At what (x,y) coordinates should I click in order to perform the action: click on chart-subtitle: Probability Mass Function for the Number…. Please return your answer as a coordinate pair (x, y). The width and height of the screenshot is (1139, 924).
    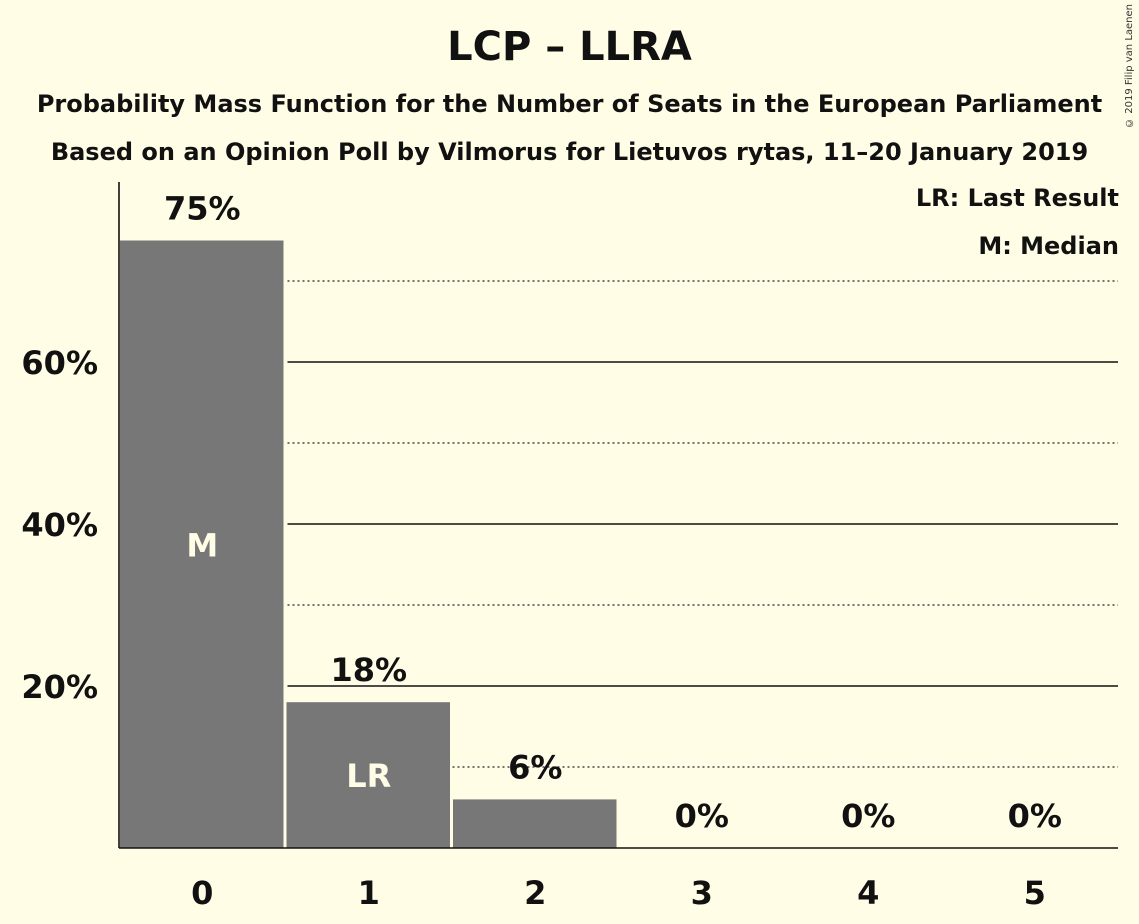
    Looking at the image, I should click on (569, 104).